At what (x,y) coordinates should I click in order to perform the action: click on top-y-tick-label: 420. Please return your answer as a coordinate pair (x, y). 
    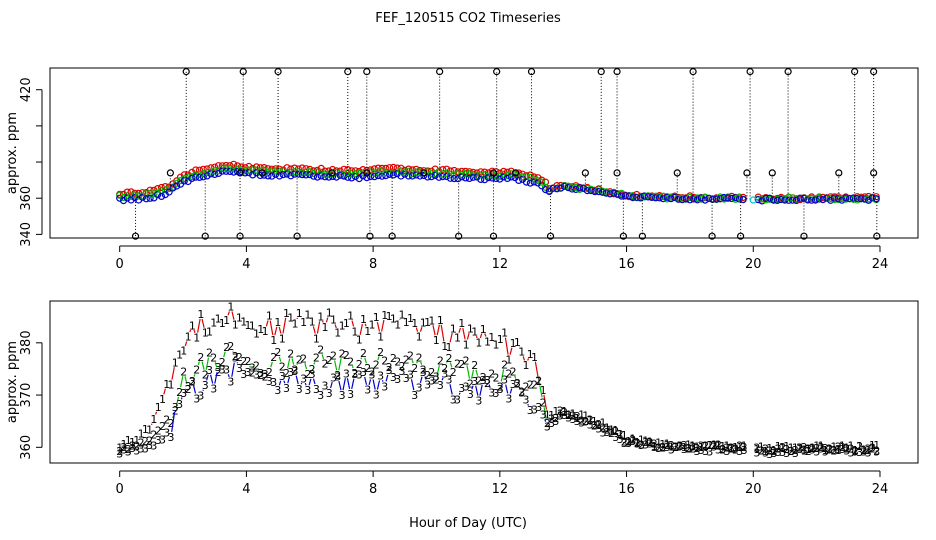
    Looking at the image, I should click on (26, 89).